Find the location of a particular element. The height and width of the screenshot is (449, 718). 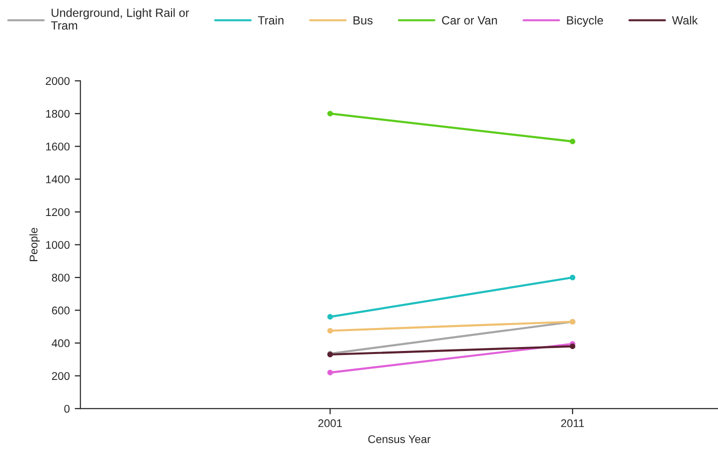

y-tick-label: 800 is located at coordinates (61, 278).